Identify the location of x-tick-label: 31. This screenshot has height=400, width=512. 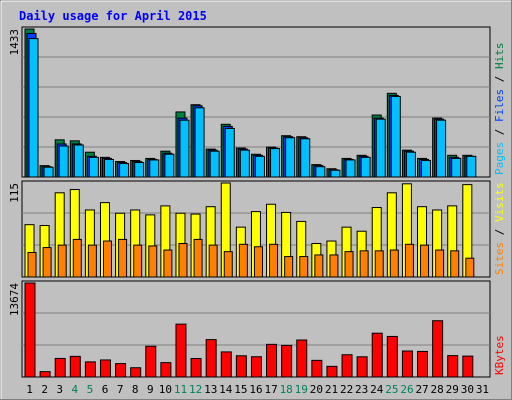
(482, 389).